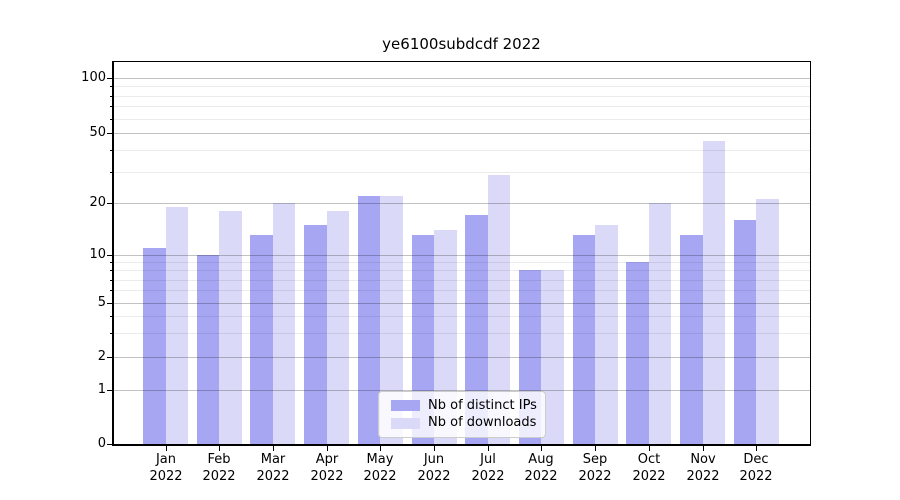  Describe the element at coordinates (488, 448) in the screenshot. I see `x-tick-mark-jul` at that location.